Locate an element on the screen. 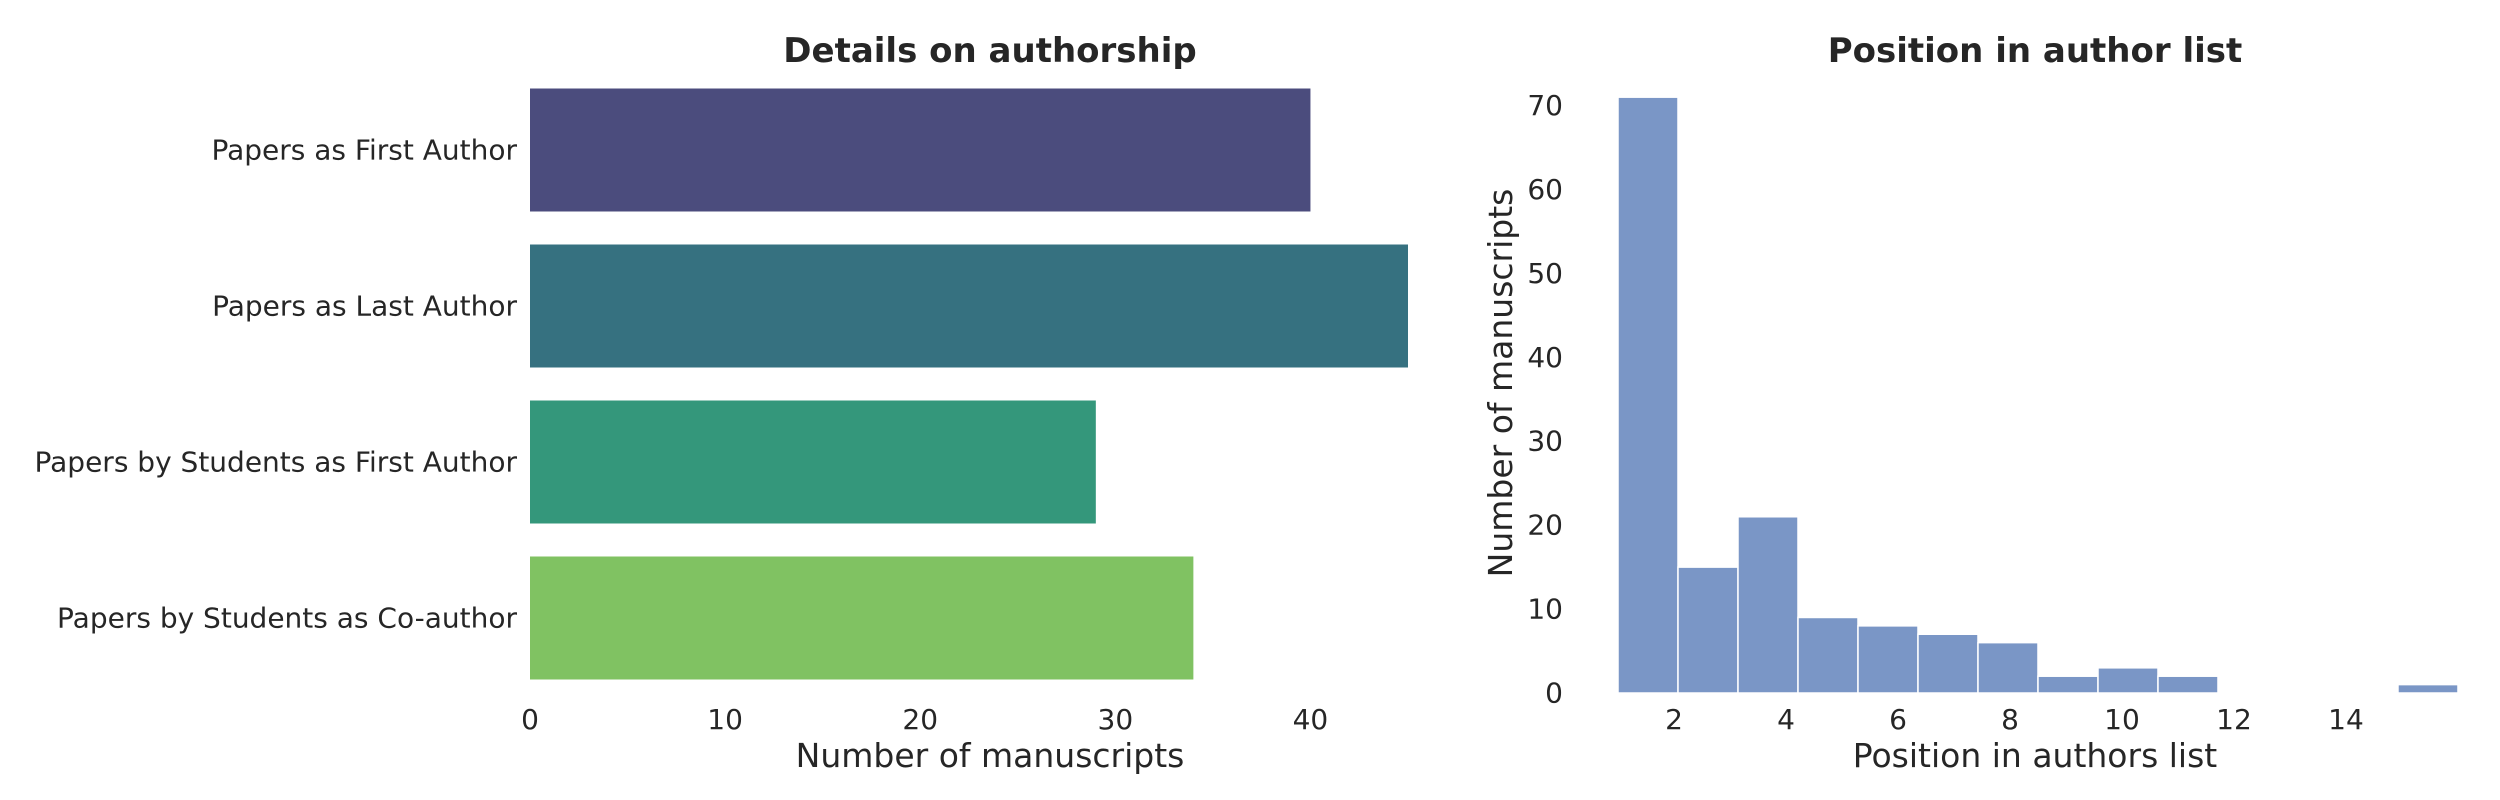  x-tick-label: 30 is located at coordinates (1116, 719).